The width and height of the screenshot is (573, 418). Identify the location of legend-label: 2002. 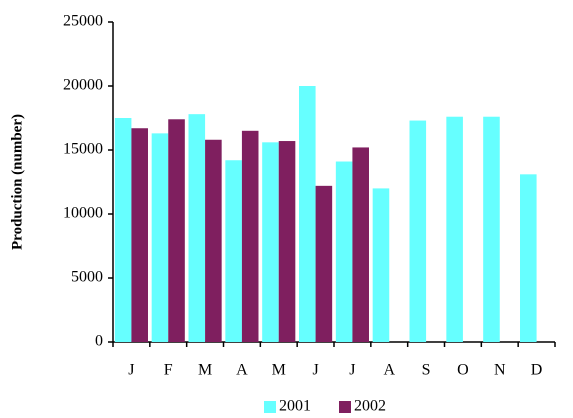
(370, 406).